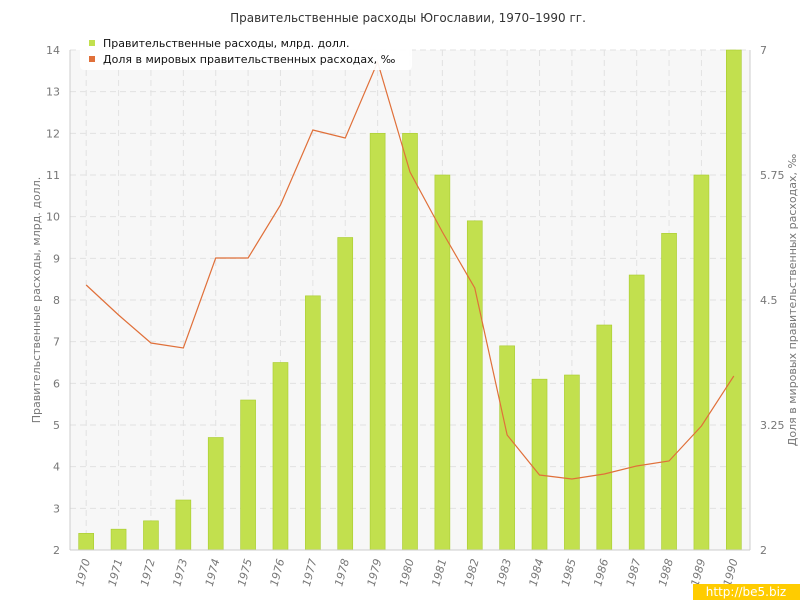 The image size is (800, 600). I want to click on y-tick-left: 5, so click(56, 425).